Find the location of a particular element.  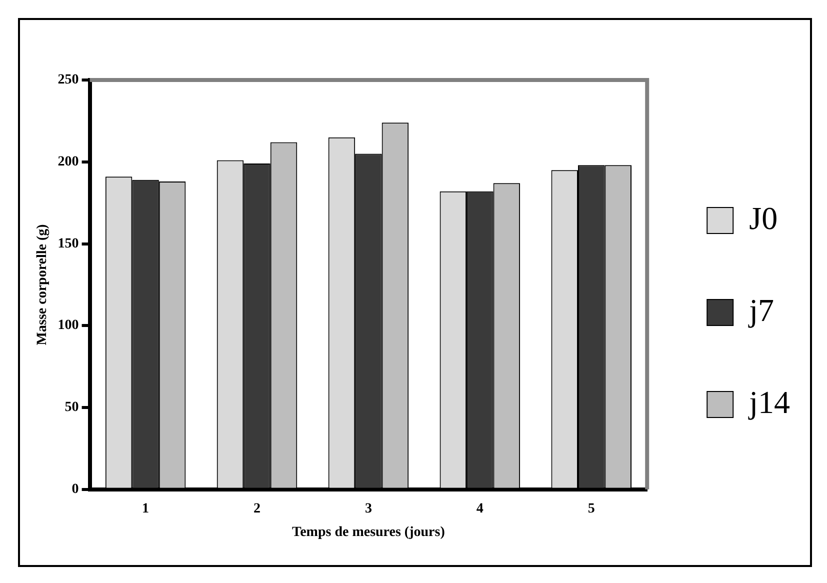

x-tick-label: 1 is located at coordinates (146, 508).